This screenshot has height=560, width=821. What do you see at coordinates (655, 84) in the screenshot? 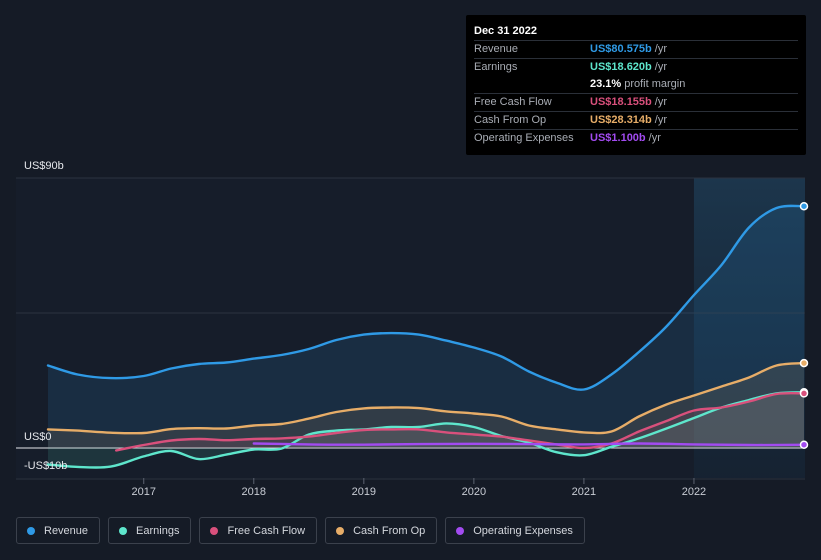
I see `tooltip-unit: profit margin` at bounding box center [655, 84].